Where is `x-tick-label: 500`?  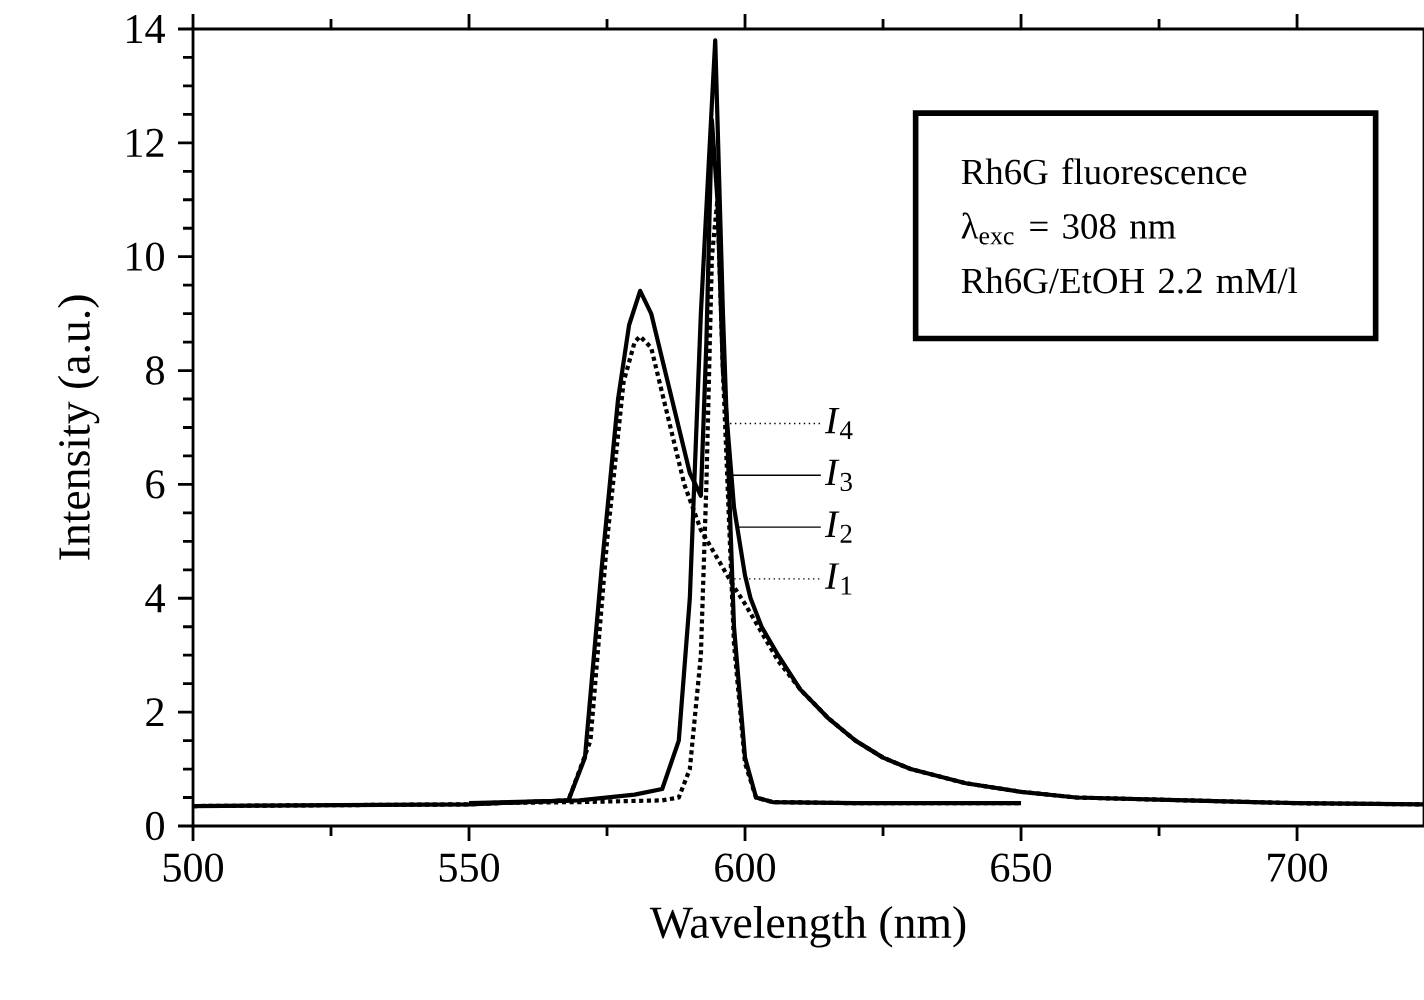
x-tick-label: 500 is located at coordinates (193, 867).